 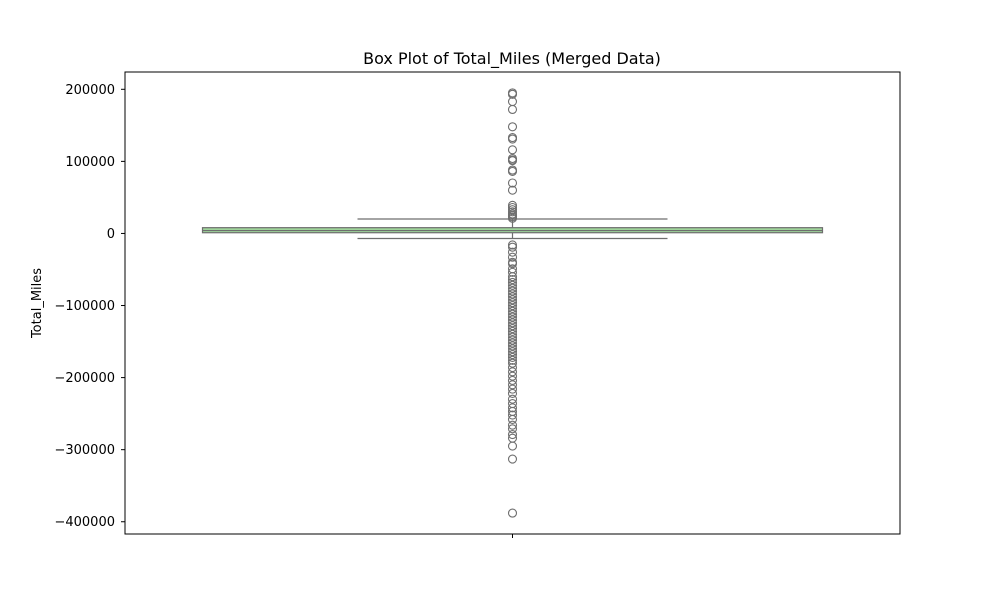 What do you see at coordinates (84, 522) in the screenshot?
I see `y-tick-label: −400000` at bounding box center [84, 522].